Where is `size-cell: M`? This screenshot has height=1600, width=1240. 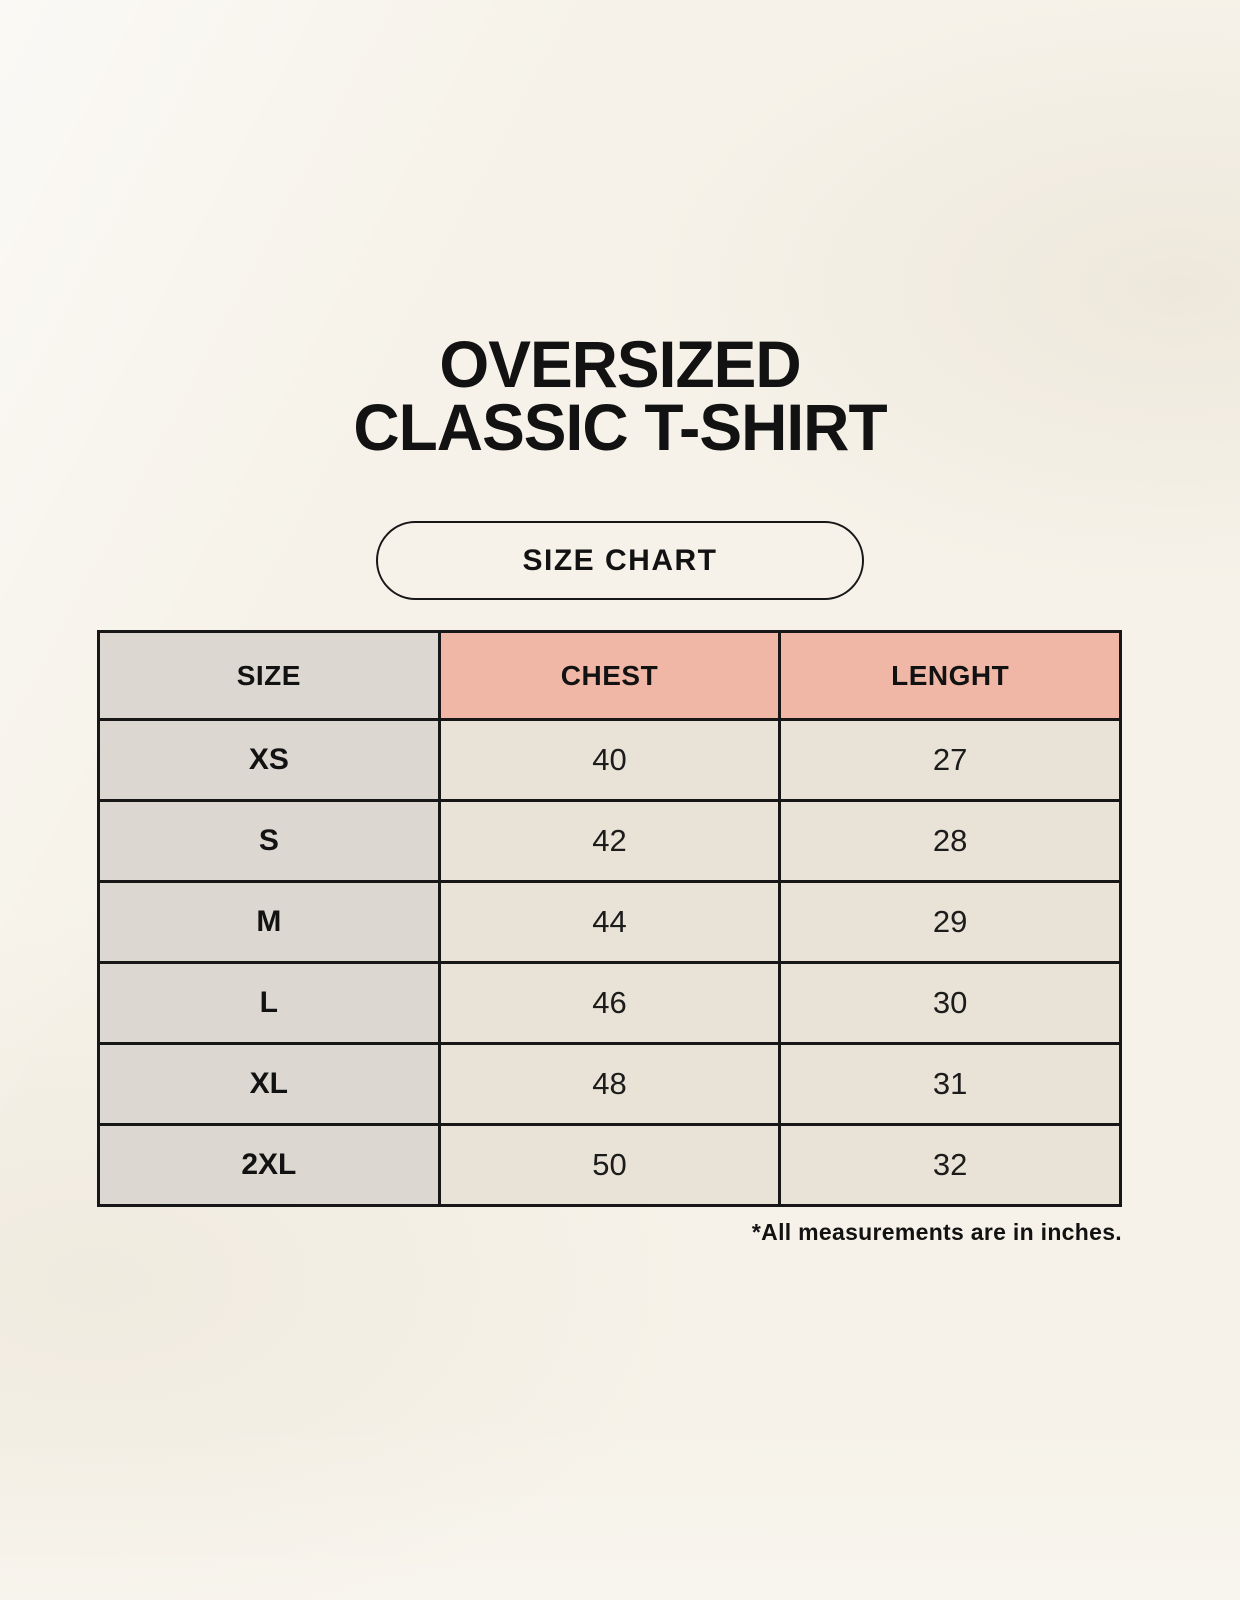 size-cell: M is located at coordinates (269, 922).